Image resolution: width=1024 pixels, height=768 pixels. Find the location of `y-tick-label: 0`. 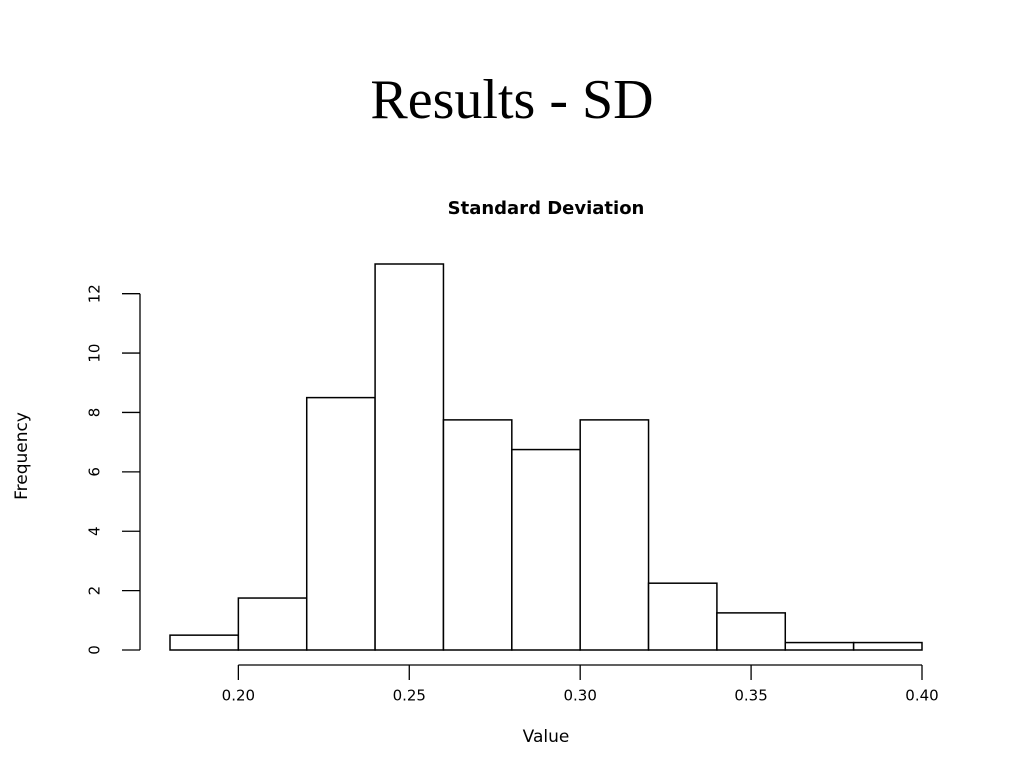

y-tick-label: 0 is located at coordinates (95, 650).